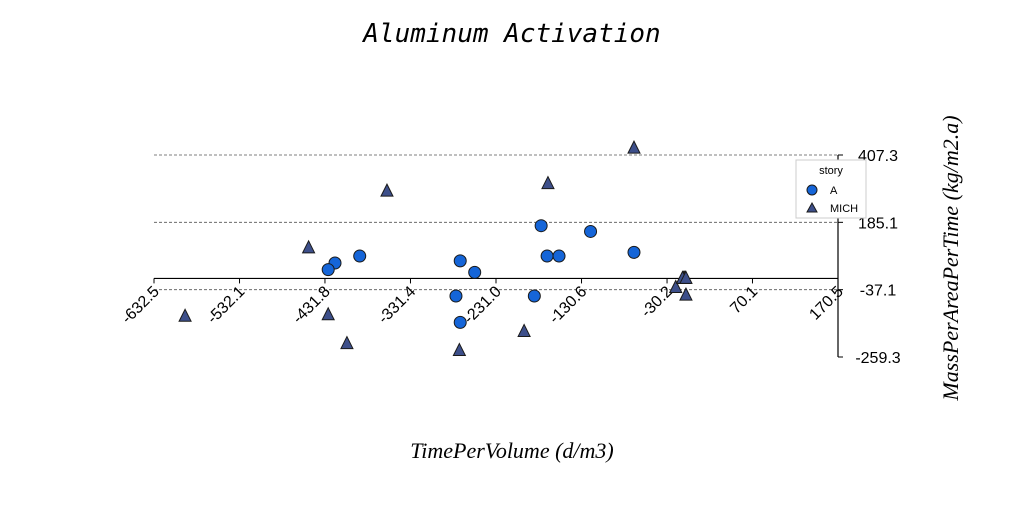 The width and height of the screenshot is (1024, 512). Describe the element at coordinates (483, 305) in the screenshot. I see `x-tick-label: -231.0` at that location.